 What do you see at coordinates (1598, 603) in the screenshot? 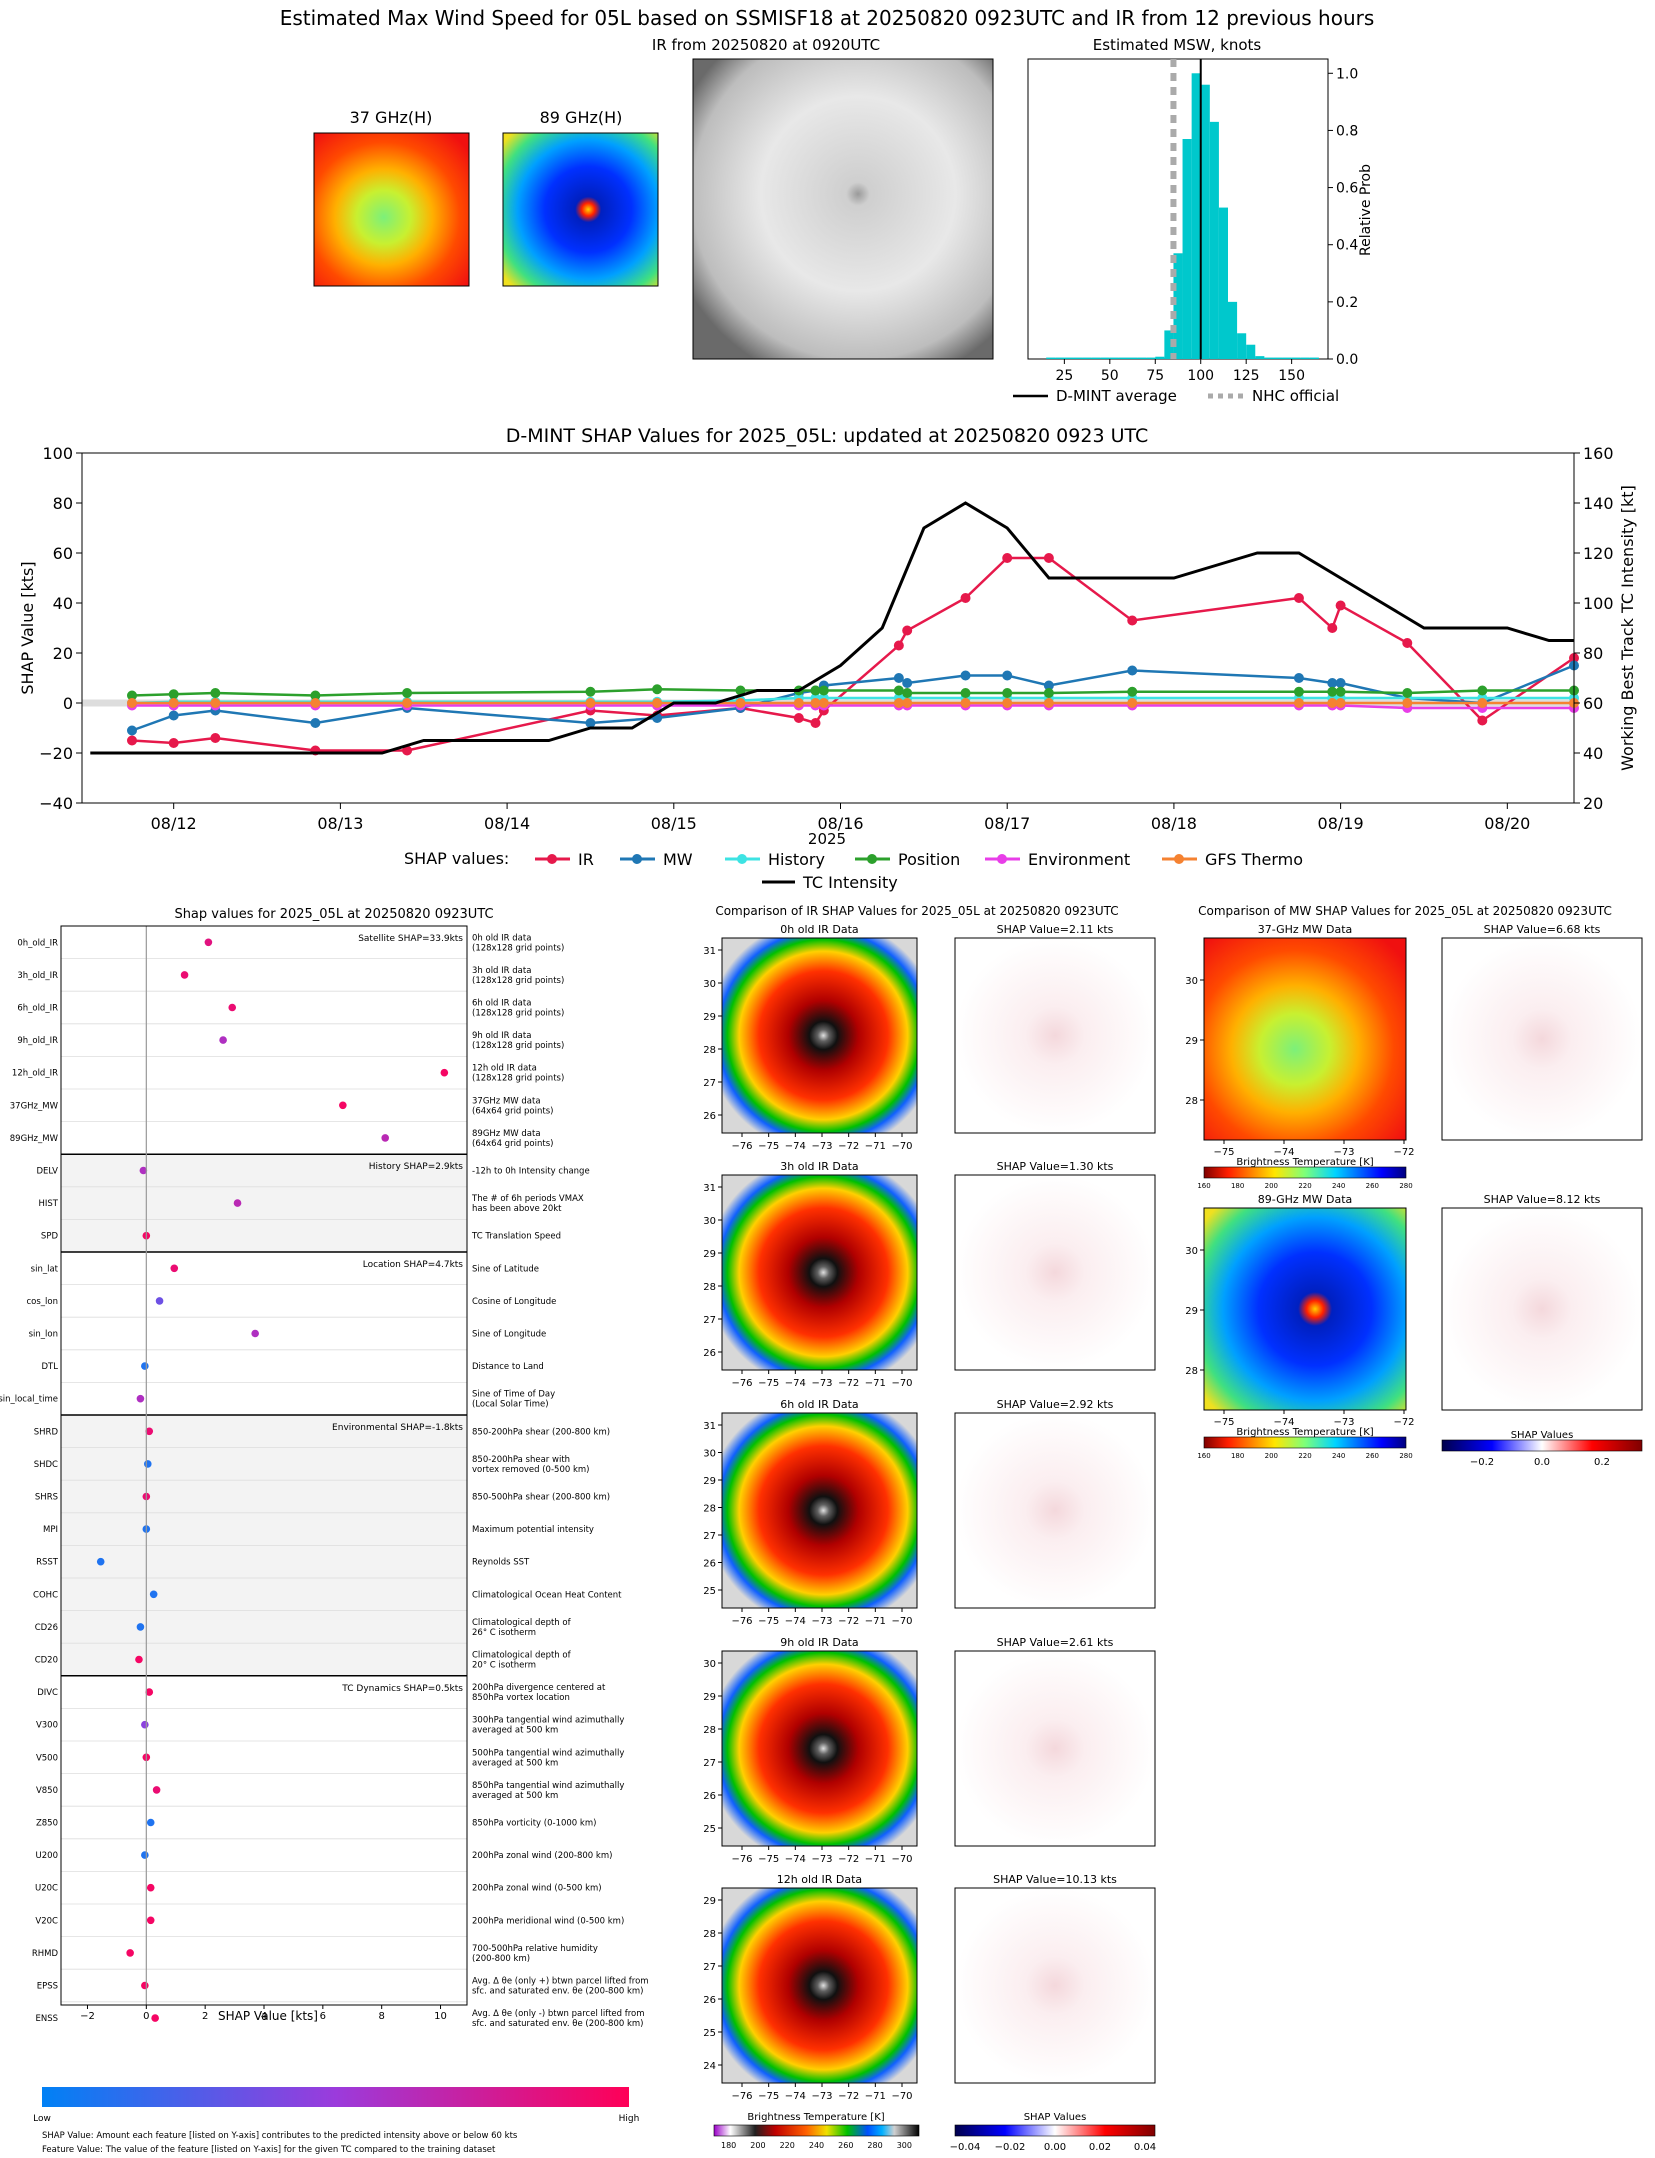
I see `ts-ytick-right-label: 100` at bounding box center [1598, 603].